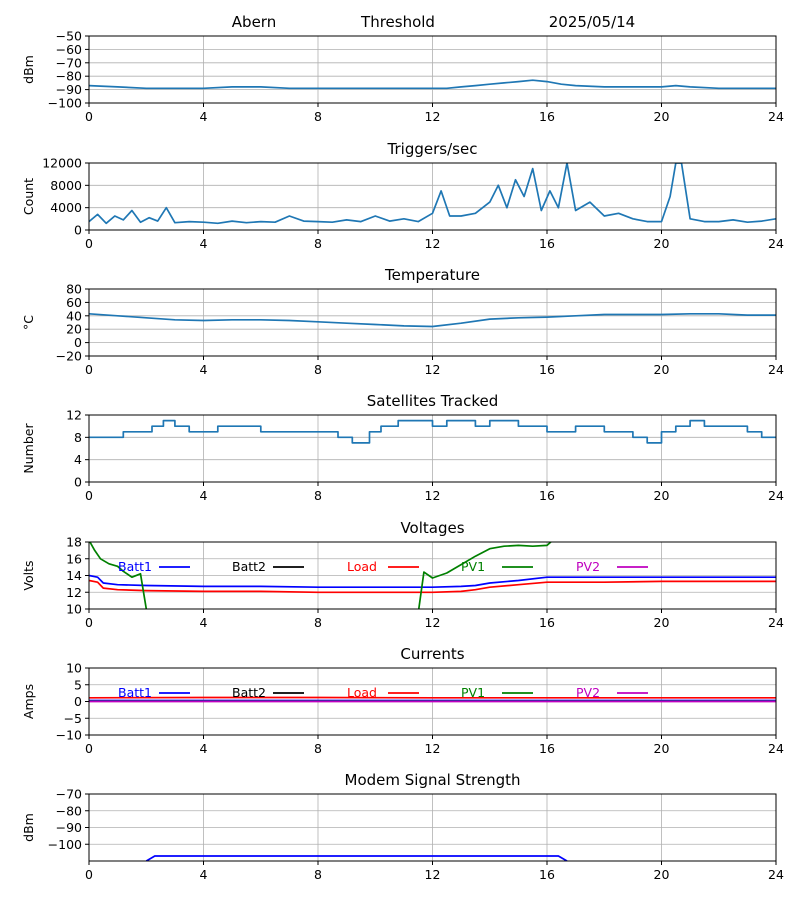 The image size is (800, 904). What do you see at coordinates (65, 103) in the screenshot?
I see `y-tick-label: −100` at bounding box center [65, 103].